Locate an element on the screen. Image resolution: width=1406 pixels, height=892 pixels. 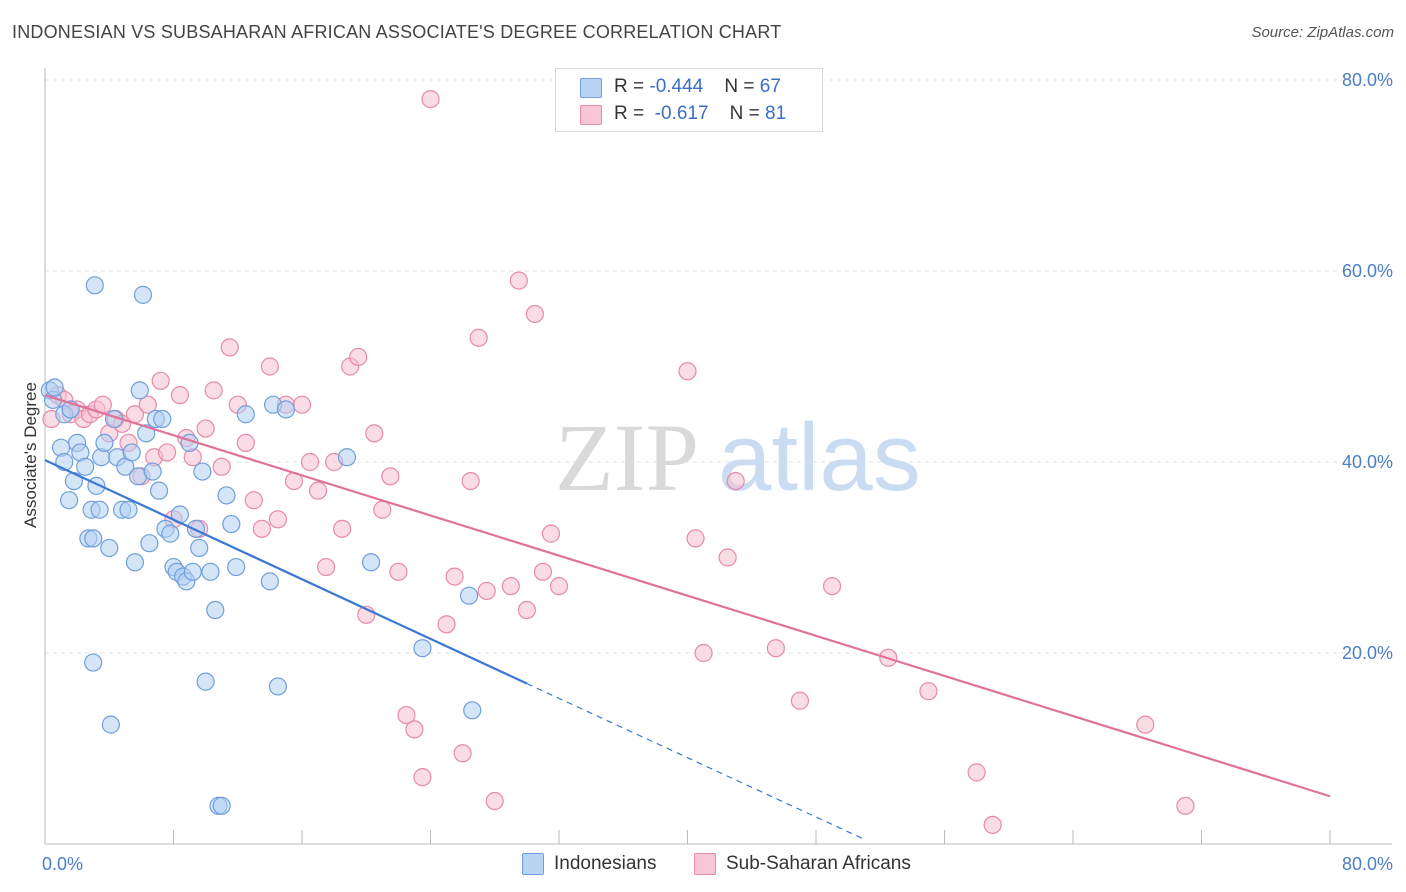
y-tick-label: 40.0% is located at coordinates (1367, 462).